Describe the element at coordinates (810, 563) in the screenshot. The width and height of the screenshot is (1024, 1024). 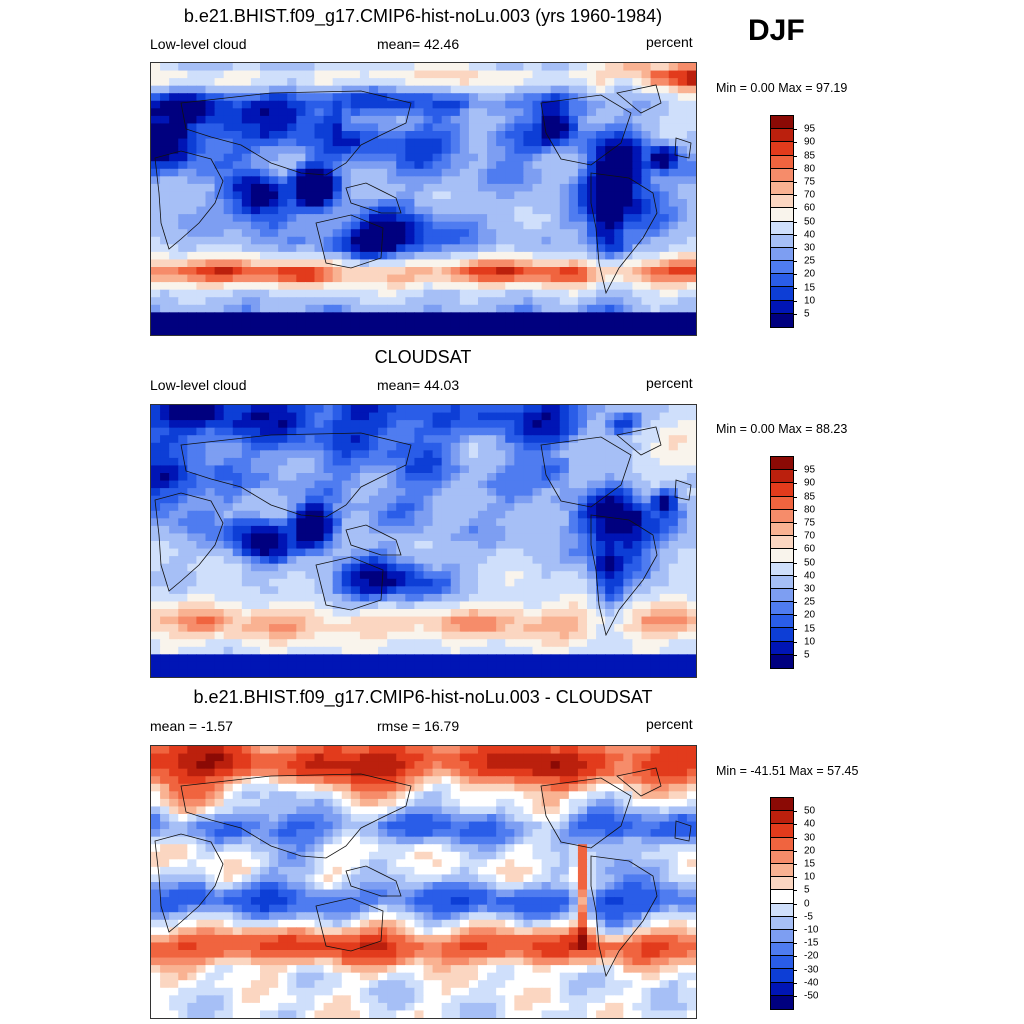
I see `colorbar-tick-label: 50` at that location.